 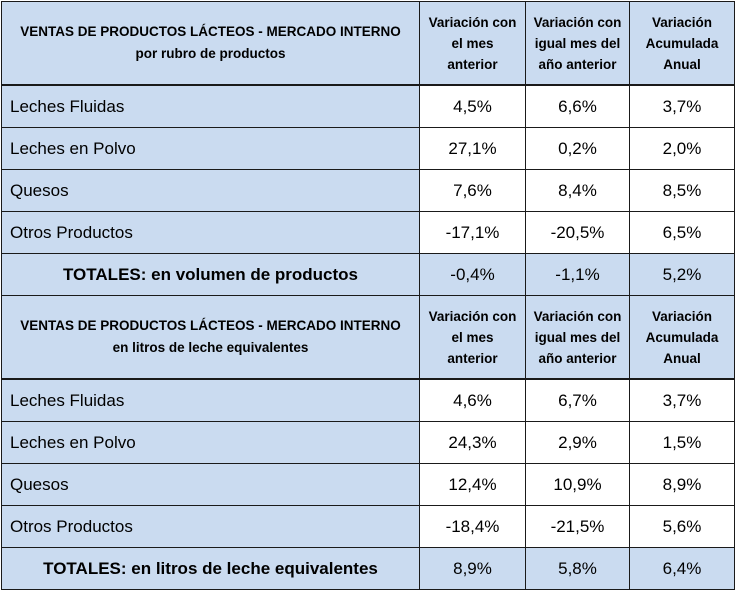 I want to click on totals-value: 5,8%, so click(x=577, y=568).